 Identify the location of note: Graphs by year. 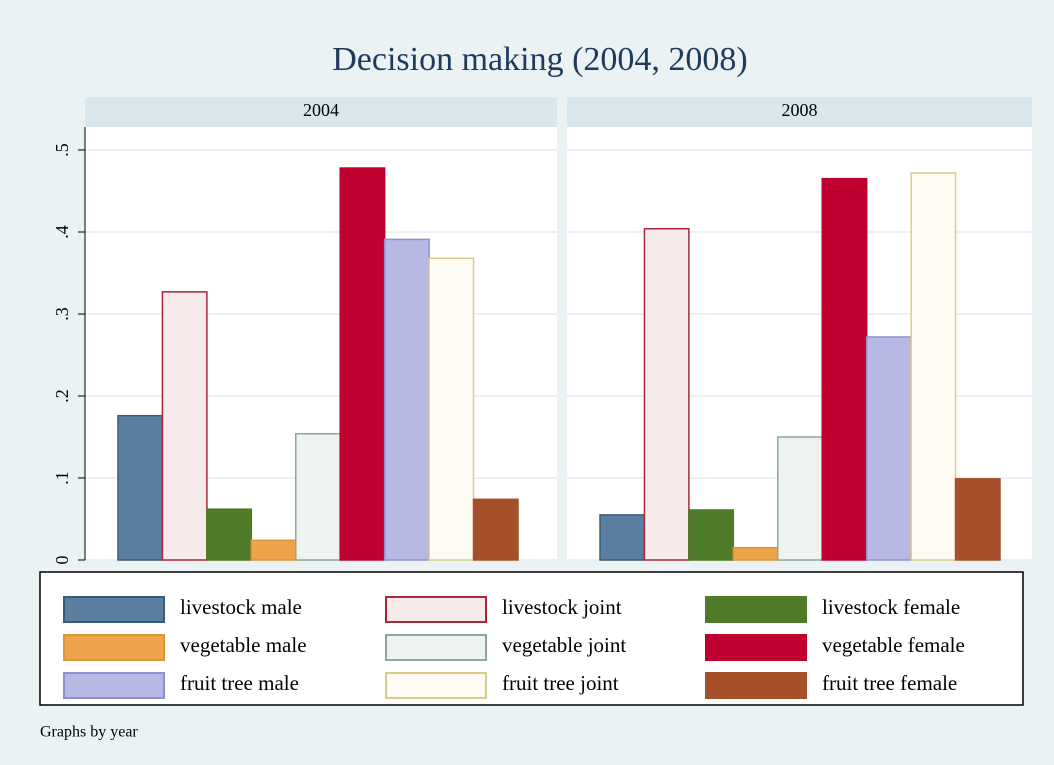
(89, 732).